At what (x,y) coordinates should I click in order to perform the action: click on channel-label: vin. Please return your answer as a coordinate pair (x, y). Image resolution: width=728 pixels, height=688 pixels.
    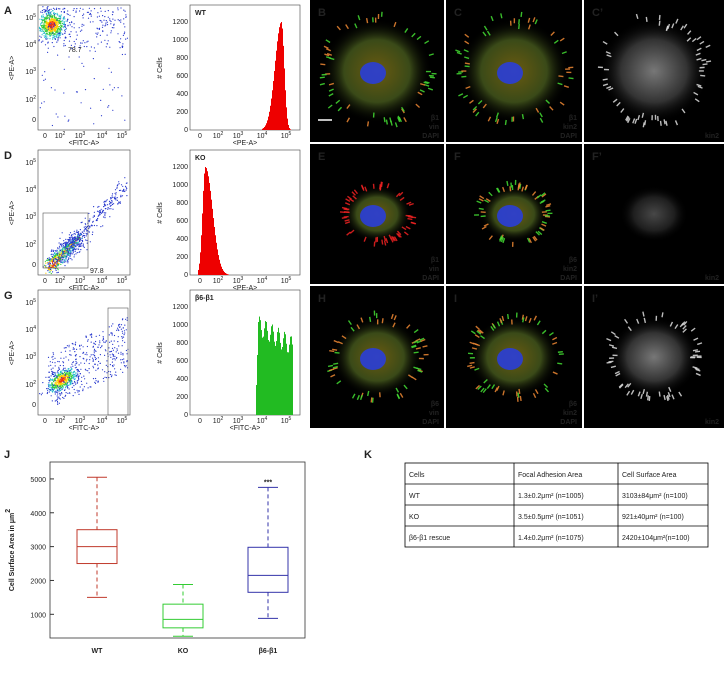
    Looking at the image, I should click on (434, 413).